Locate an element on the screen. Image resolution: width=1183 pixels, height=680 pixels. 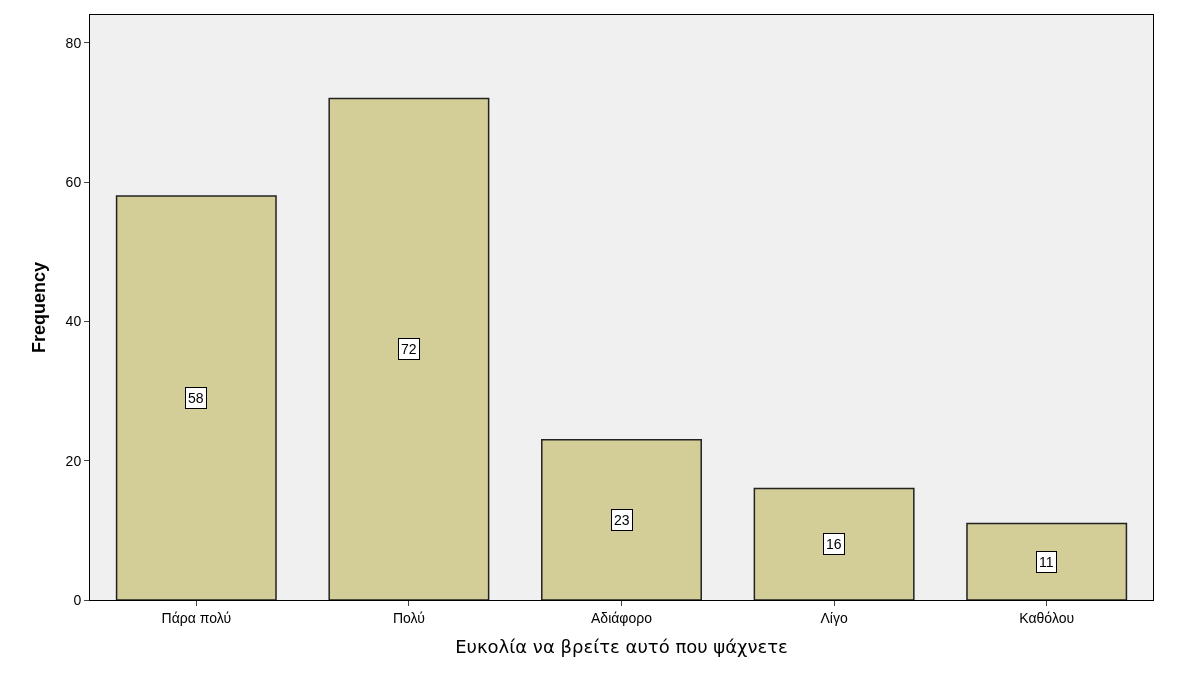
data-label: 11 is located at coordinates (1046, 562).